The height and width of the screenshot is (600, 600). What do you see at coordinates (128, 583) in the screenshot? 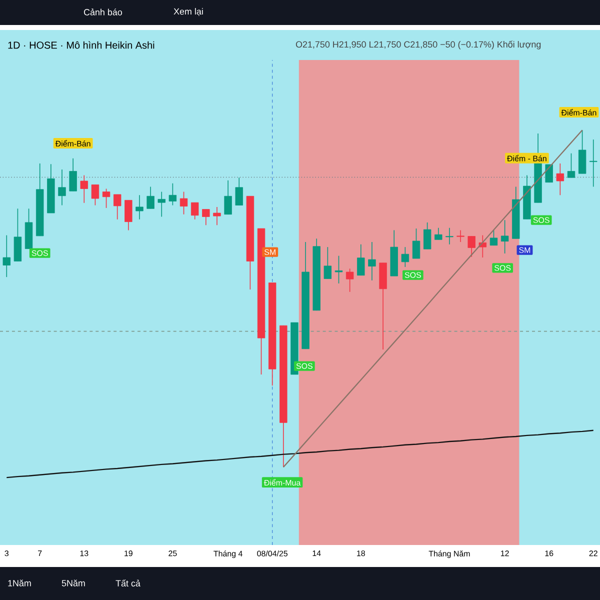
I see `text: Tất cả` at bounding box center [128, 583].